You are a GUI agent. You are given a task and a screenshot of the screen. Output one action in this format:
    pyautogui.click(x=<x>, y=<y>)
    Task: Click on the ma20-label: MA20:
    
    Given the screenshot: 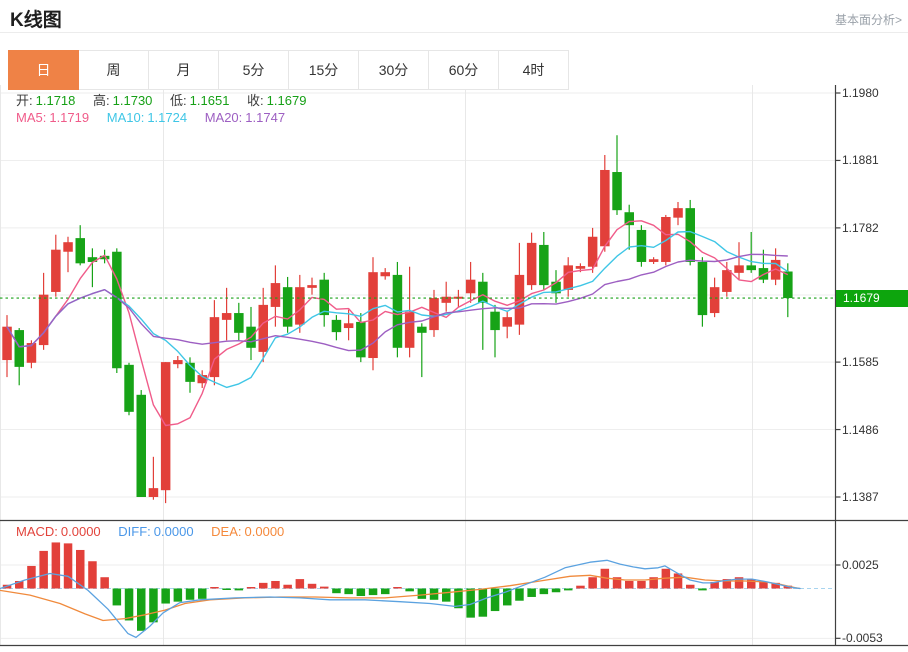 What is the action you would take?
    pyautogui.click(x=223, y=117)
    